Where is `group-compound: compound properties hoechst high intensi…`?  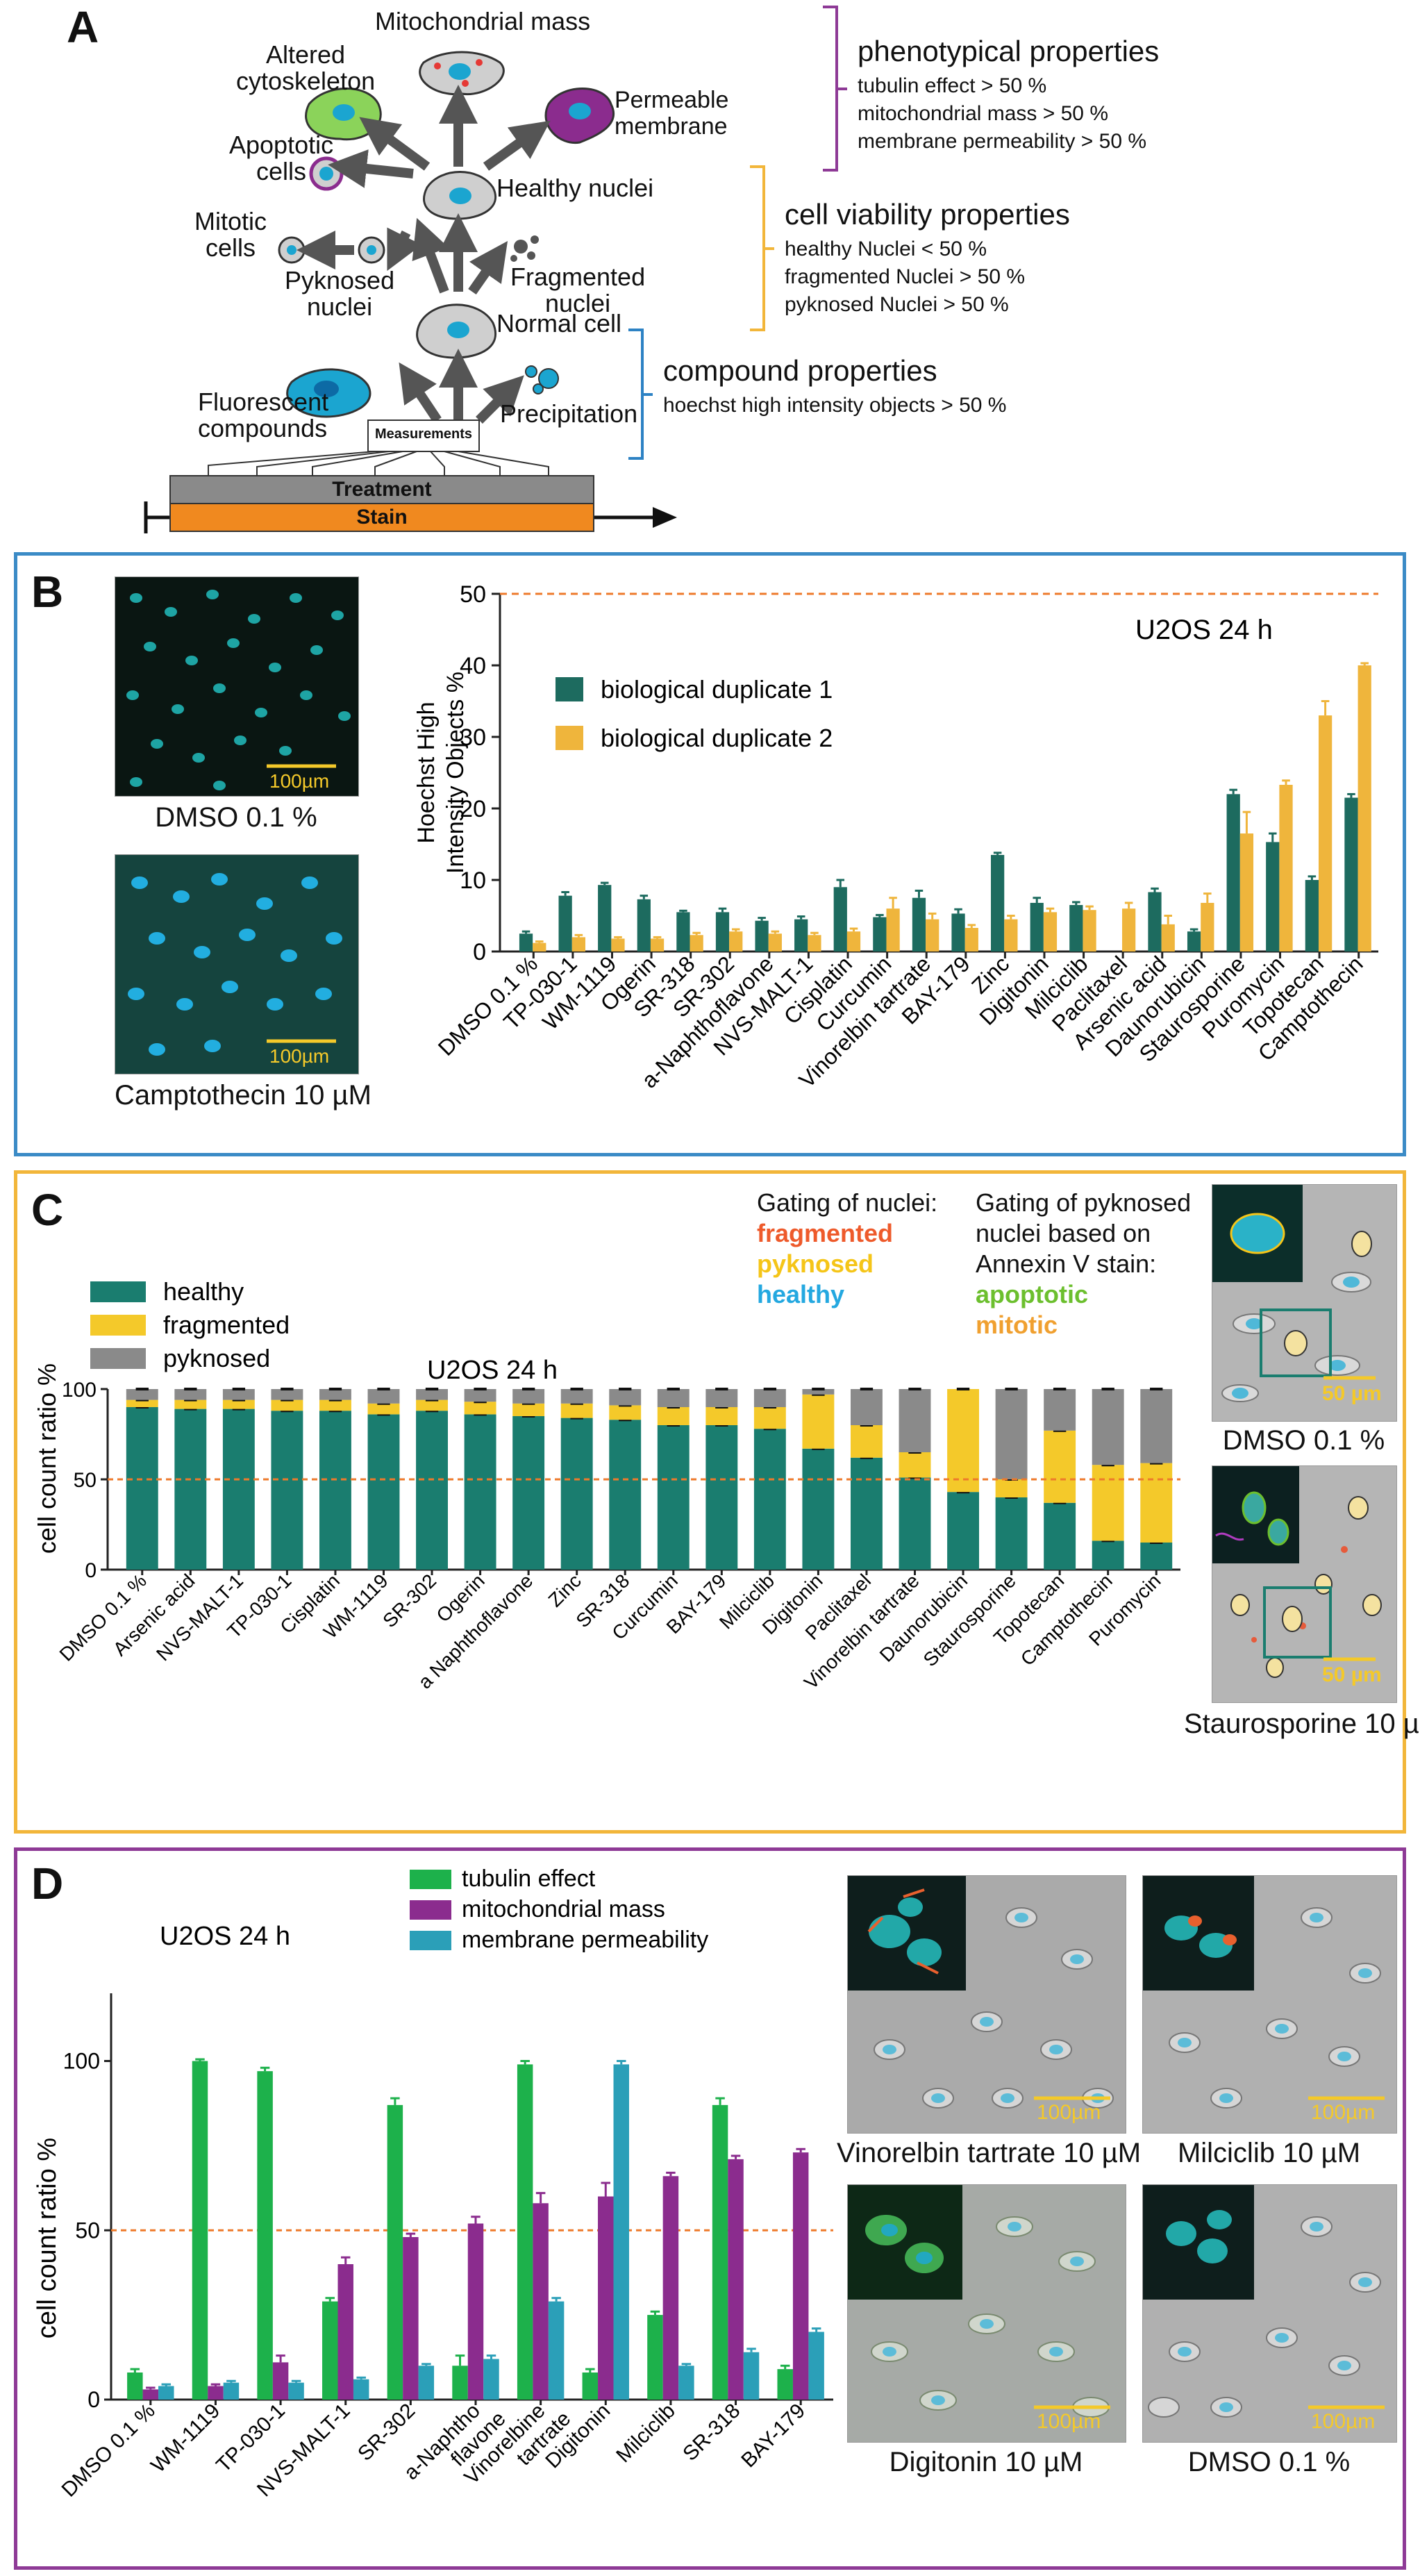
group-compound: compound properties hoechst high intensi… is located at coordinates (835, 385).